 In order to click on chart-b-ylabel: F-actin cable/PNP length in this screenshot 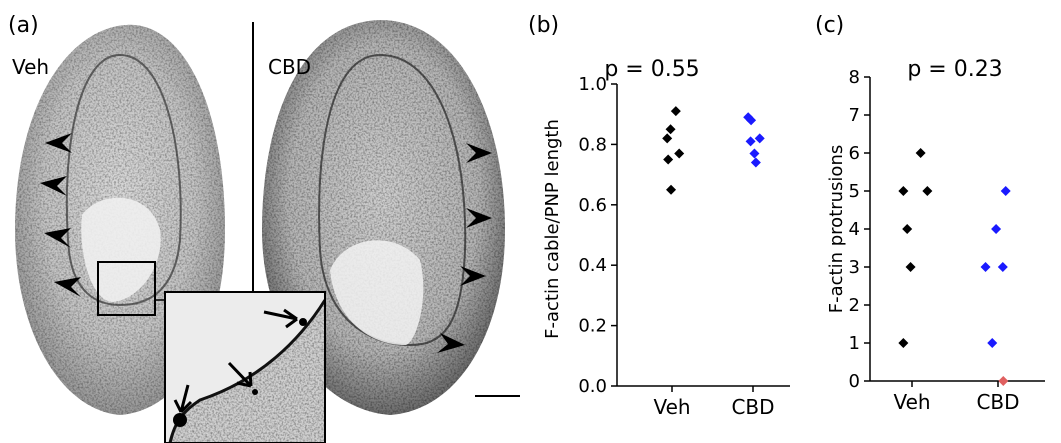, I will do `click(552, 229)`.